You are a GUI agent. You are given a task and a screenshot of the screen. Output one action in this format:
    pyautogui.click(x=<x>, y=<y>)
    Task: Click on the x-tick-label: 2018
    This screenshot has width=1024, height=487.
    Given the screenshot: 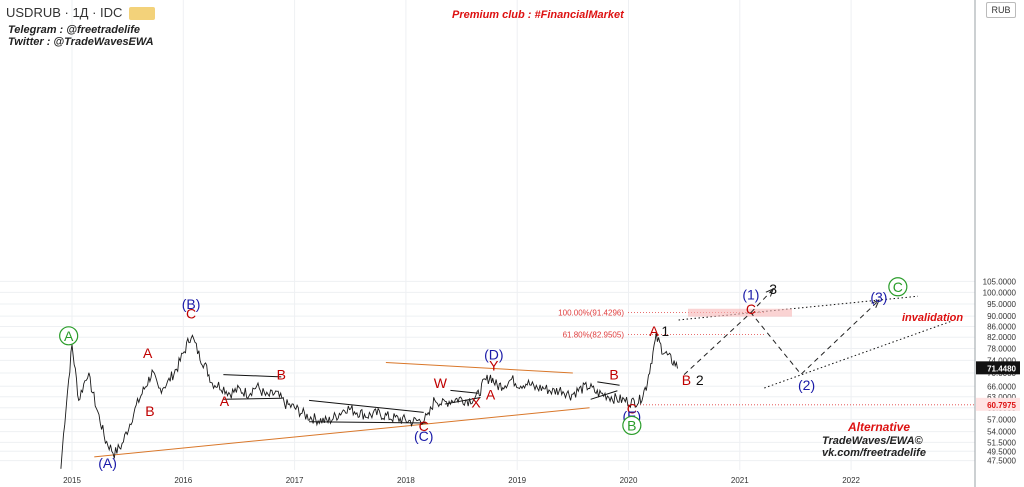 What is the action you would take?
    pyautogui.click(x=406, y=480)
    